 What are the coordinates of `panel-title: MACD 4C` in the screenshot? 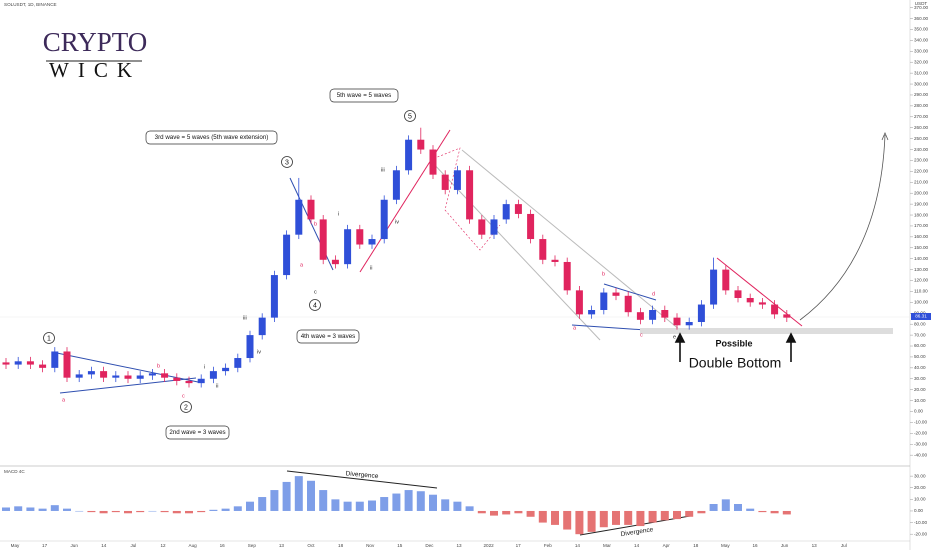 It's located at (14, 471).